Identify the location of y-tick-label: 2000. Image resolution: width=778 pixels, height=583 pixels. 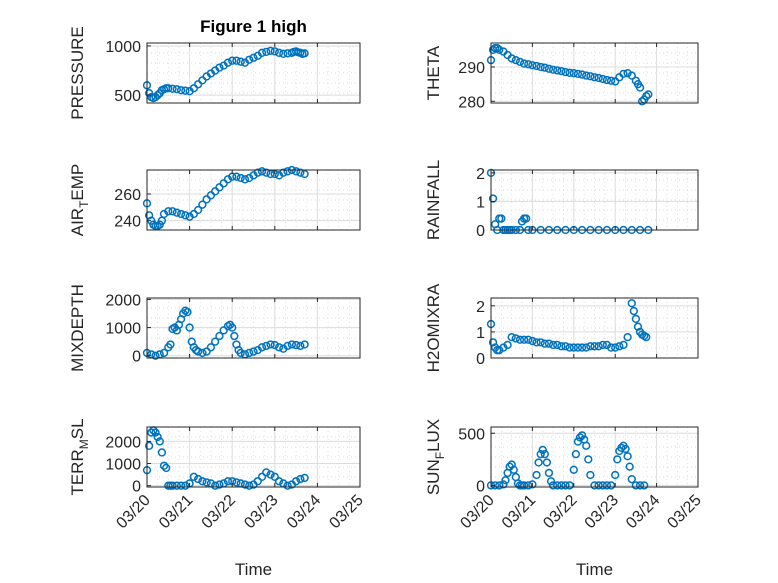
(123, 442).